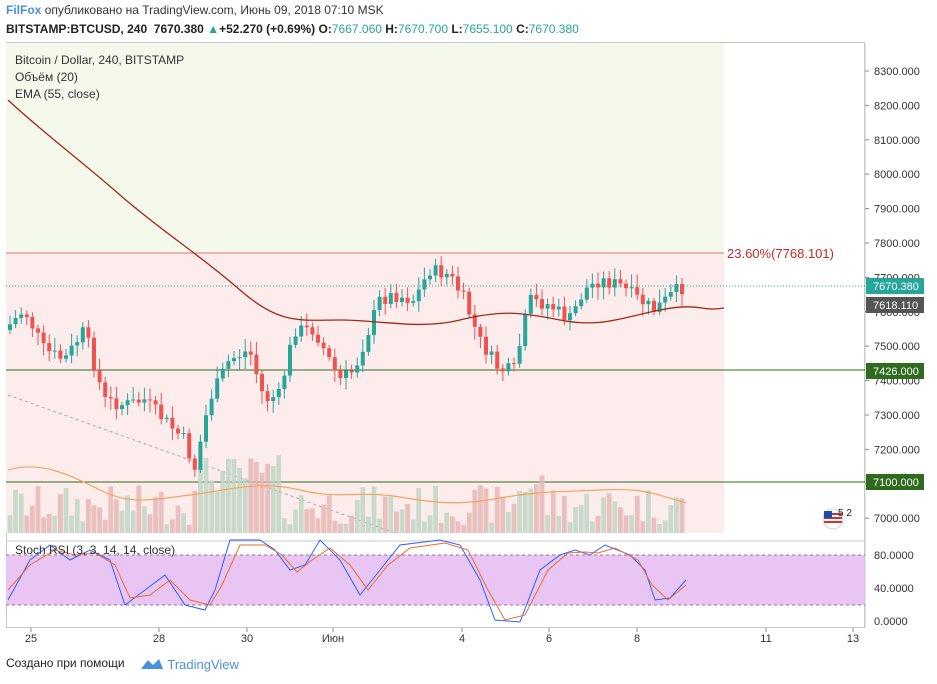  I want to click on volume-legend: Объём (20), so click(46, 77).